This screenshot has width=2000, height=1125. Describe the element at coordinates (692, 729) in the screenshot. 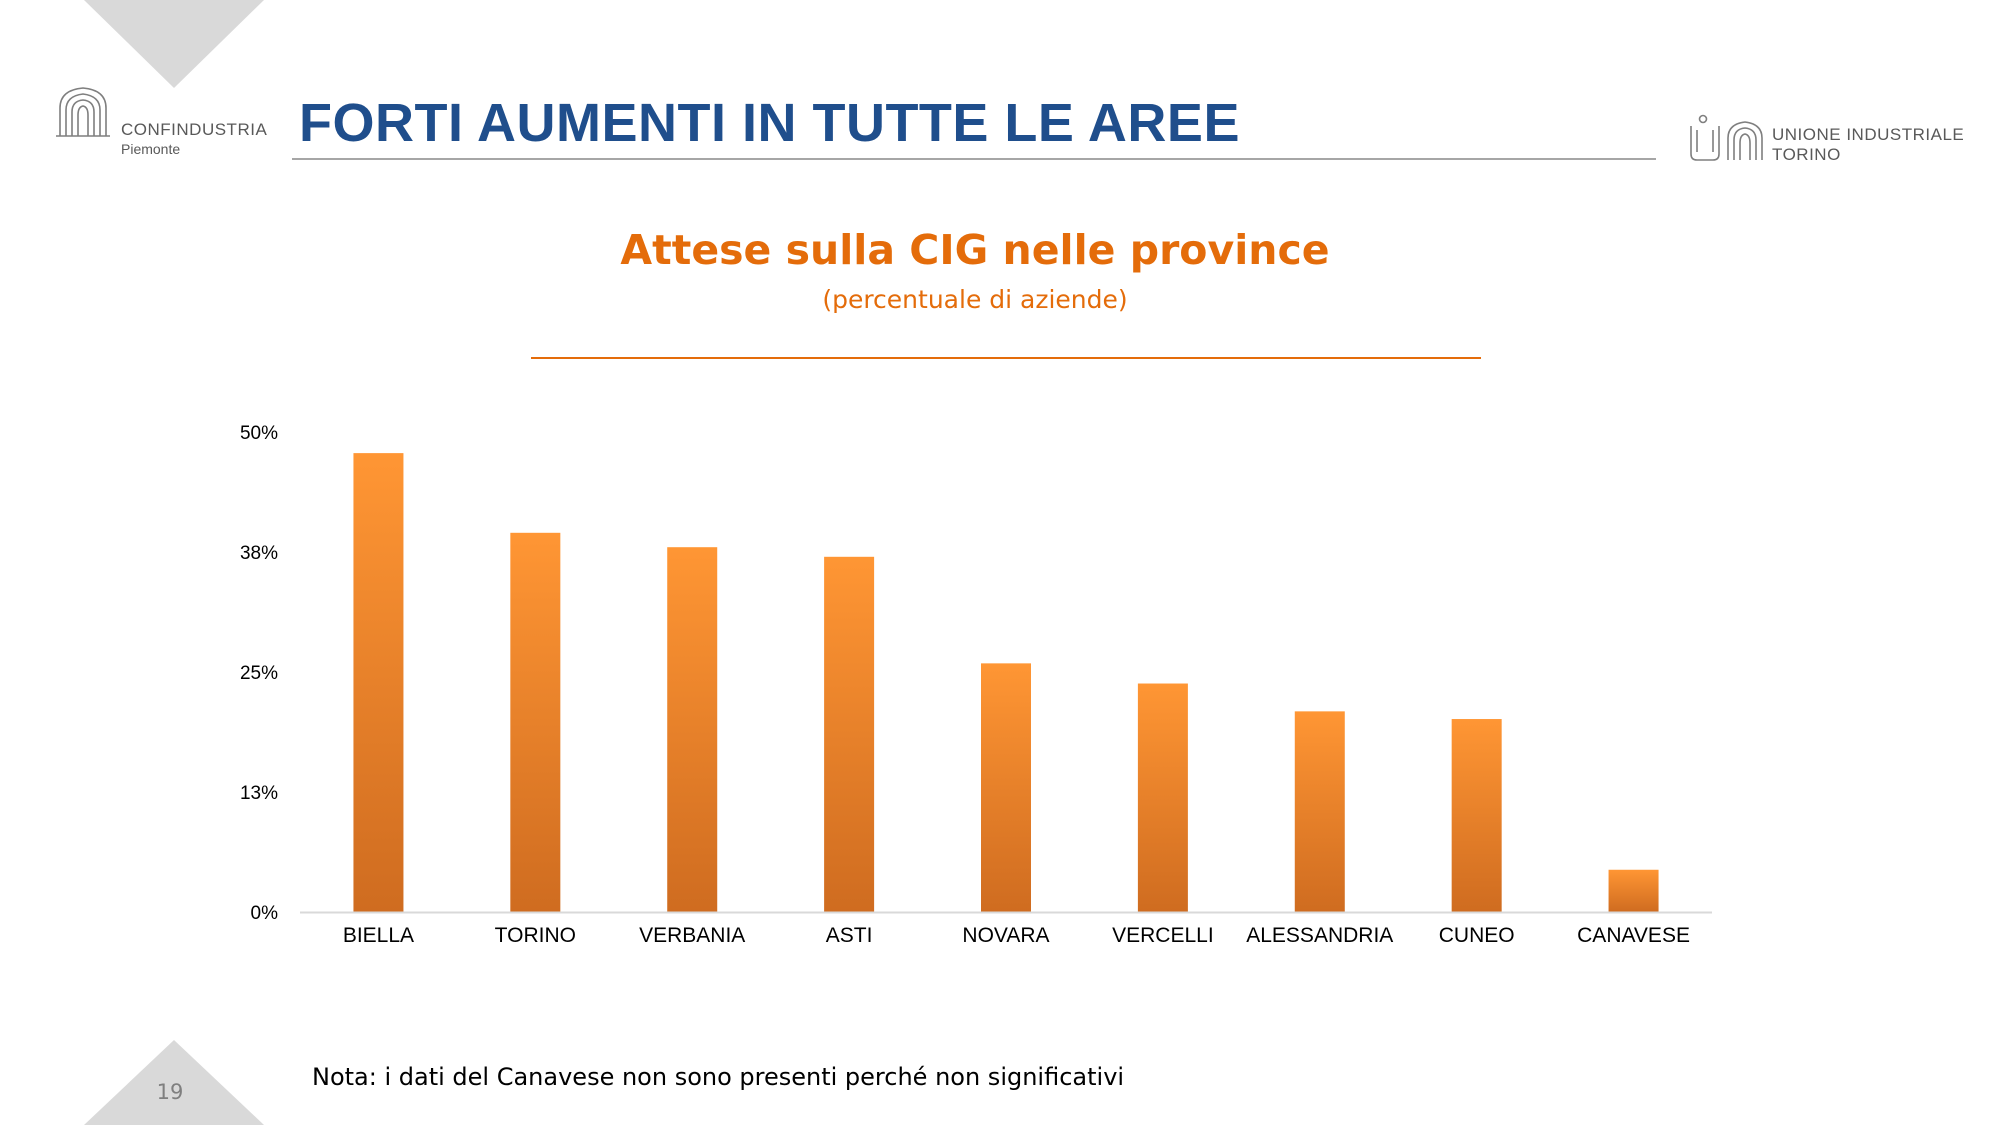

I see `bar-verbania` at that location.